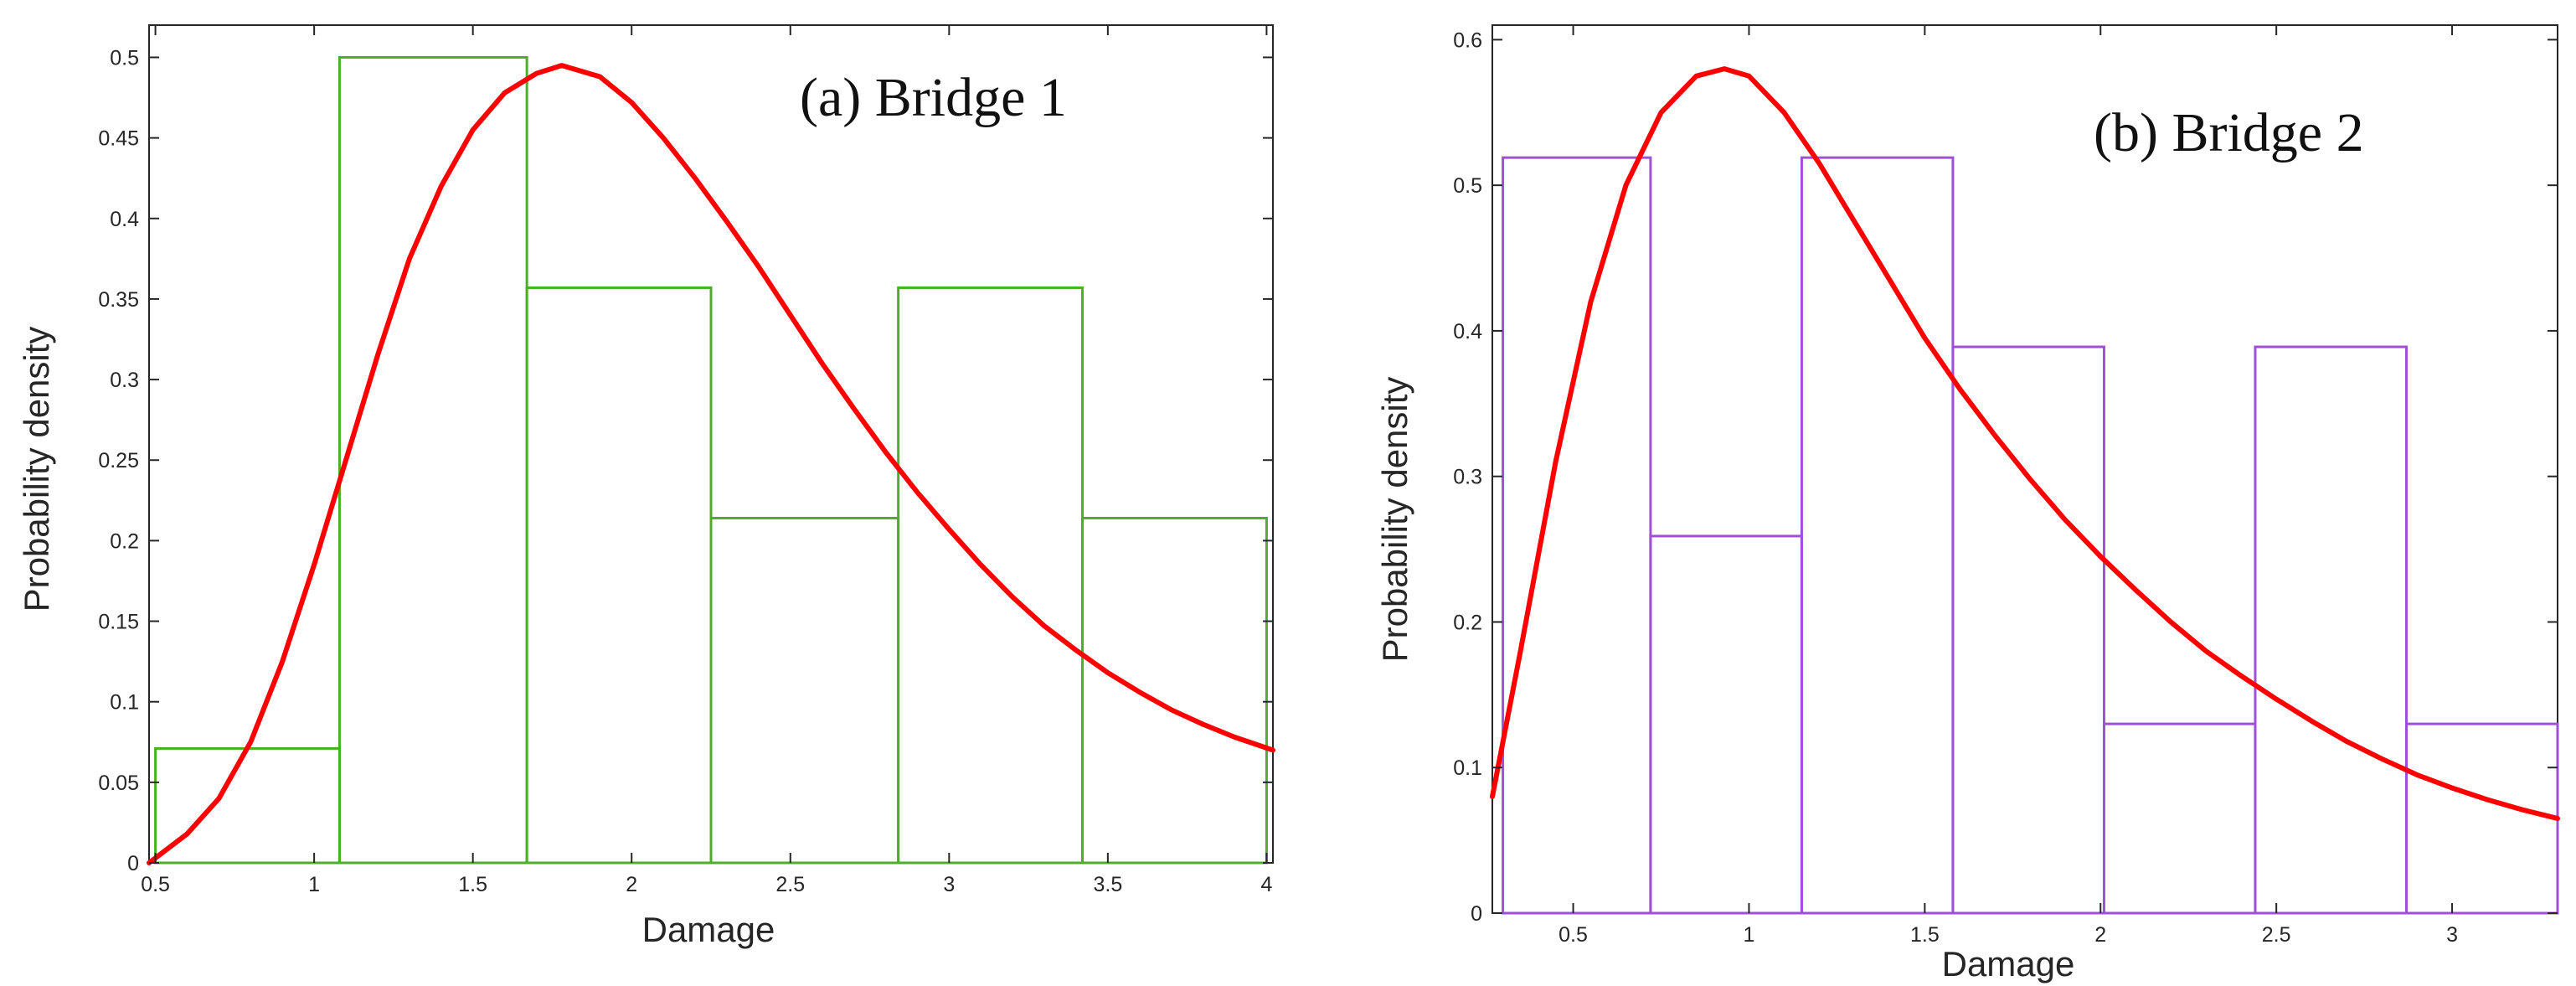 This screenshot has width=2576, height=986. I want to click on y-tick-label: 0.05, so click(118, 783).